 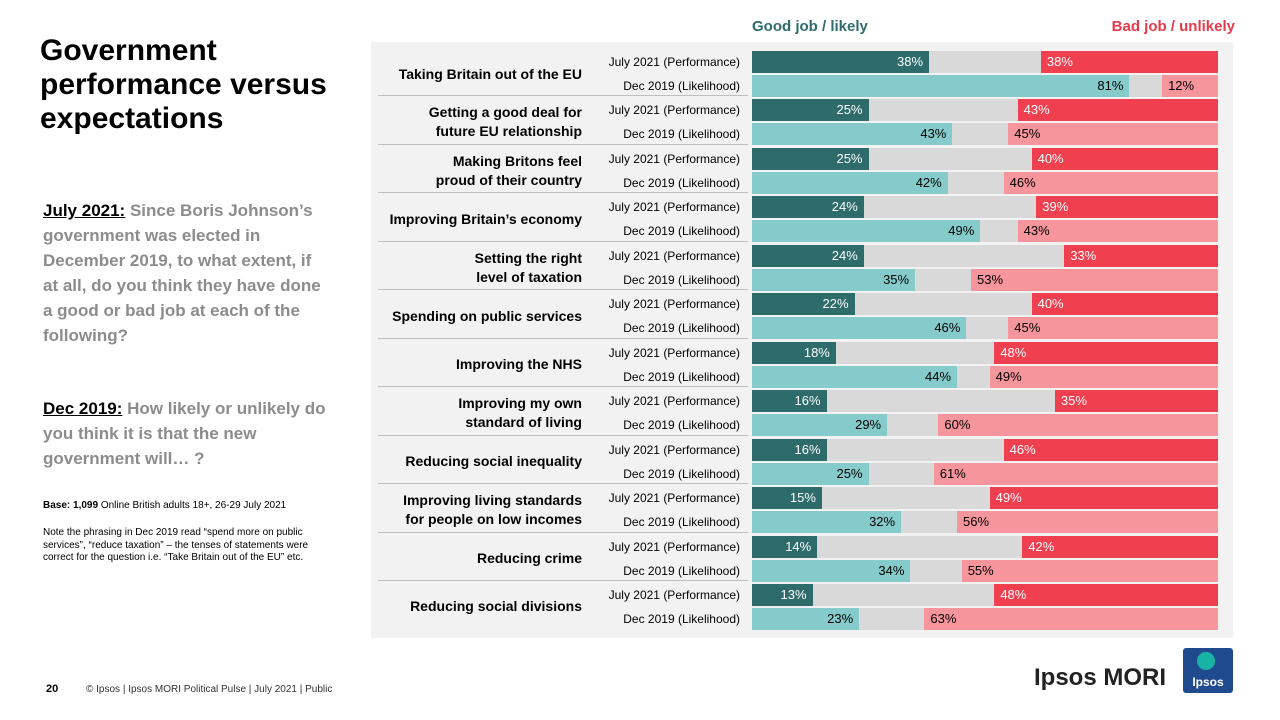 What do you see at coordinates (528, 267) in the screenshot?
I see `category-label: Setting the right level of taxation` at bounding box center [528, 267].